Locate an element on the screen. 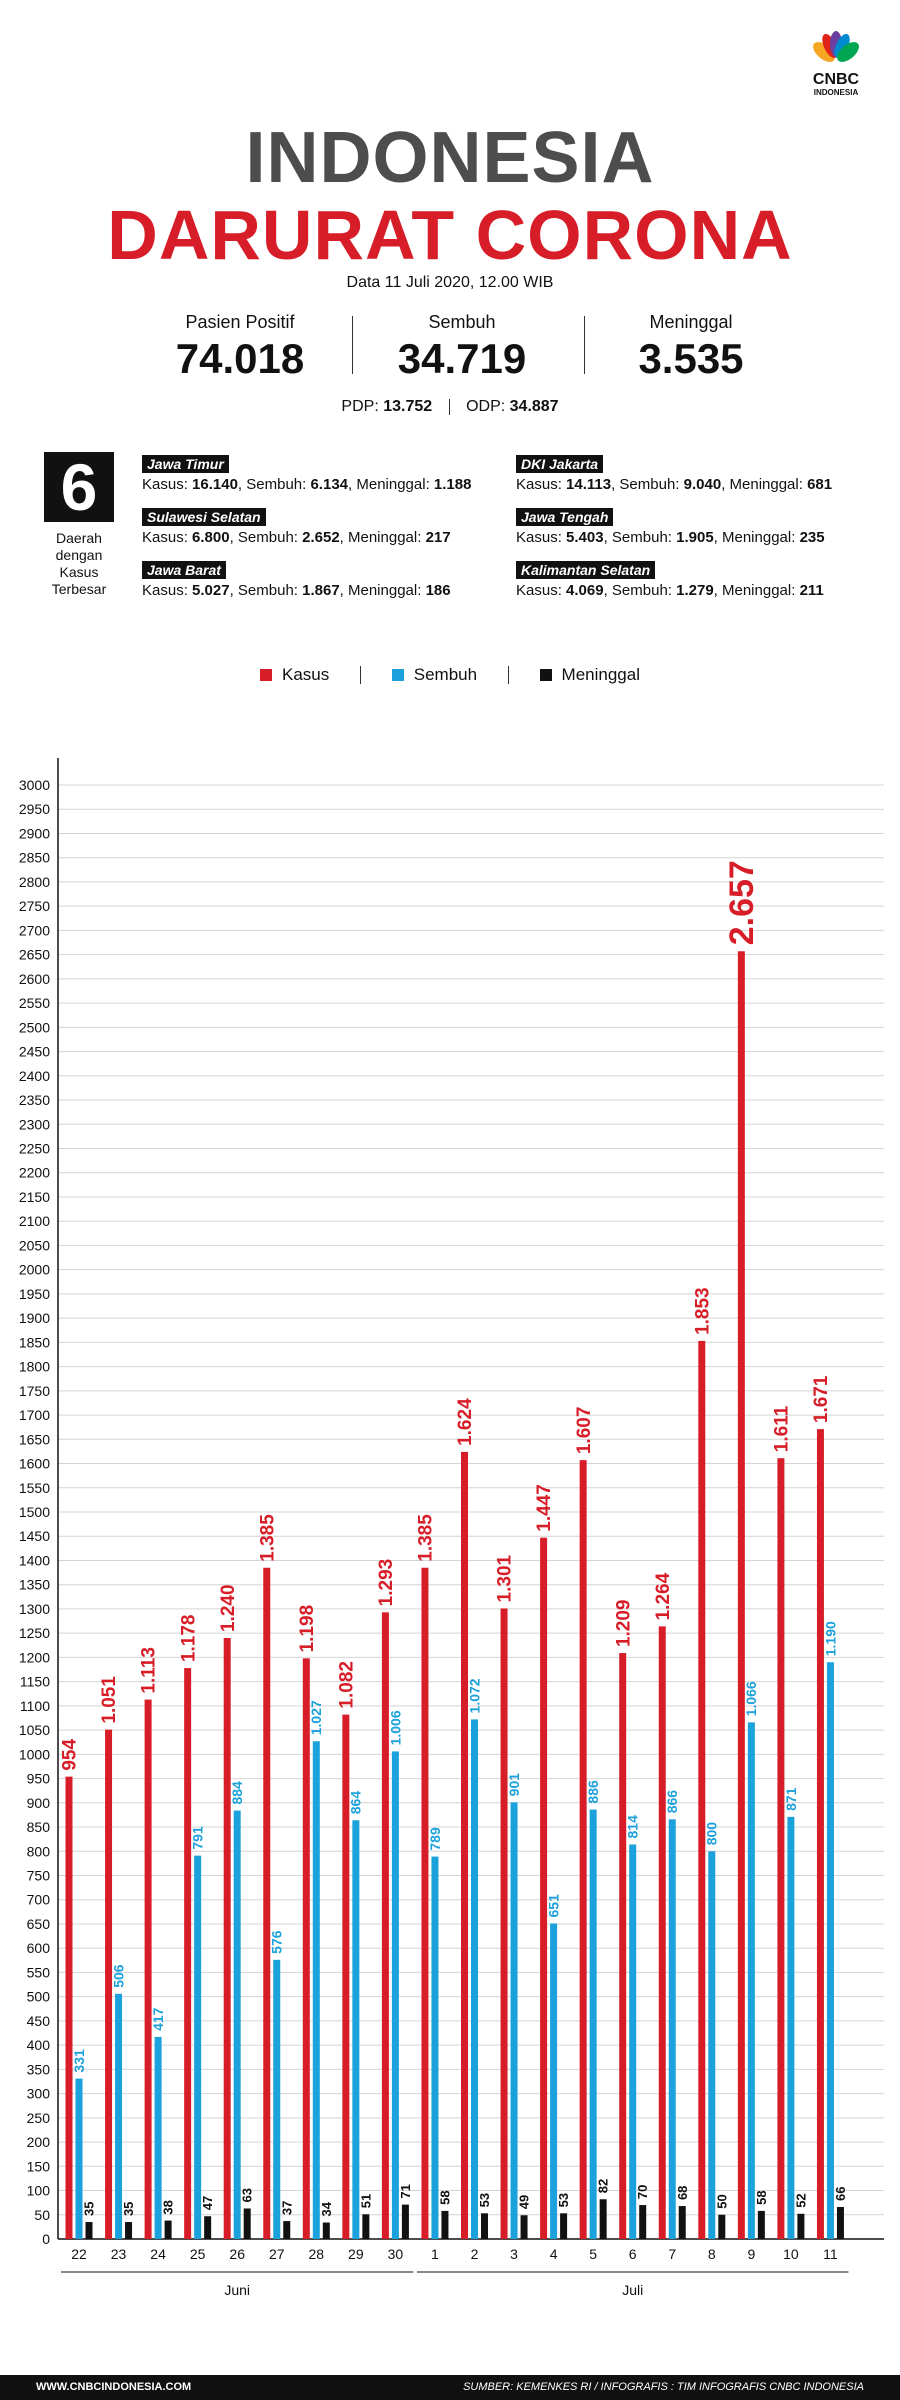 The image size is (900, 2400). value-label-meninggal: 37 is located at coordinates (286, 2208).